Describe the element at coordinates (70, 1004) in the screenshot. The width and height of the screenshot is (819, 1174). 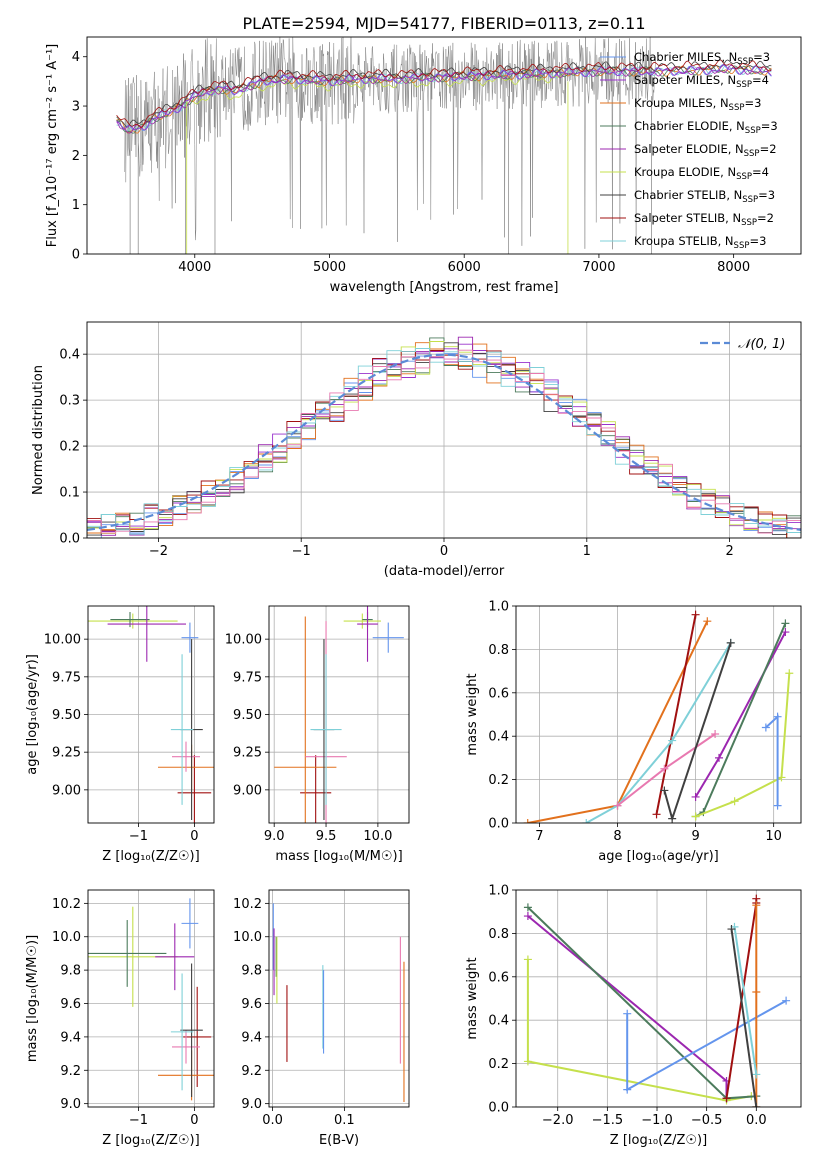
I see `y-tick-label: 9.6` at that location.